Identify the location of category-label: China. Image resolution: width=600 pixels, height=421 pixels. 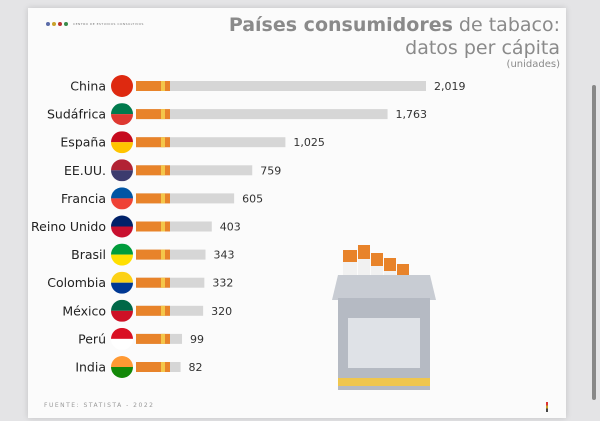
(88, 86).